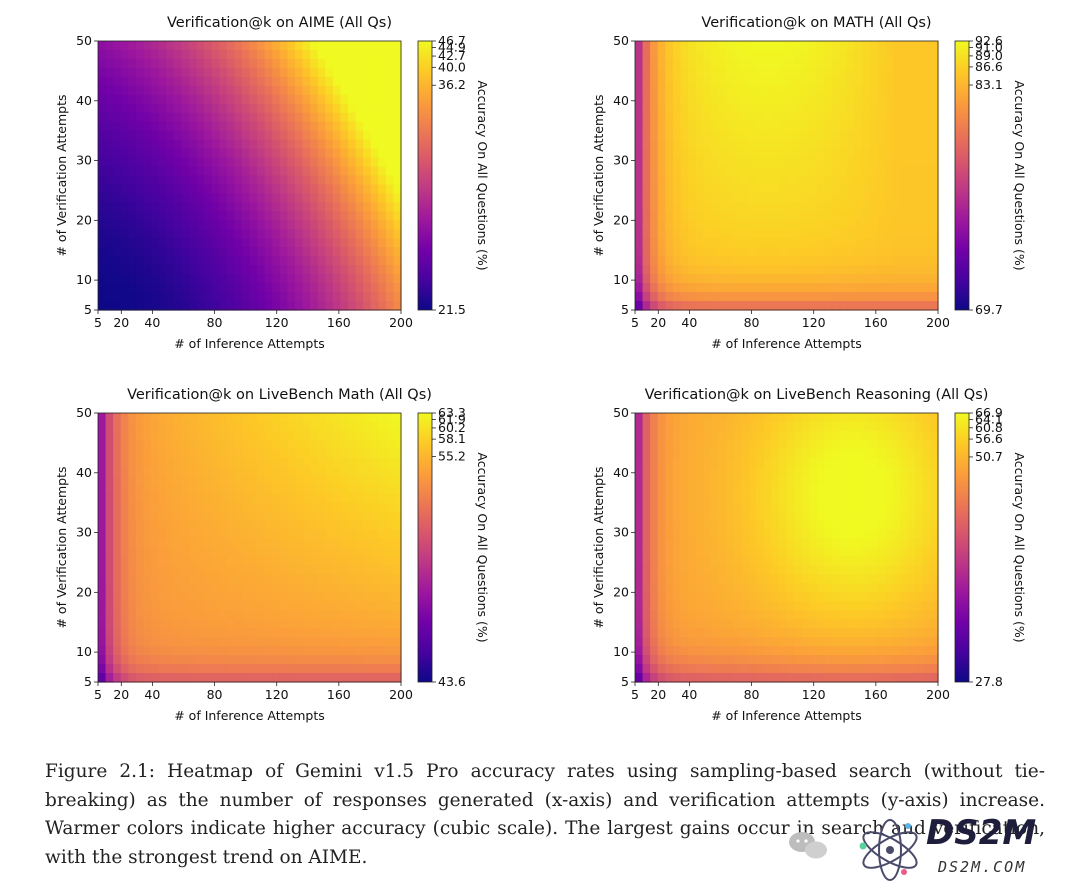  Describe the element at coordinates (84, 591) in the screenshot. I see `y-tick-label: 20` at that location.